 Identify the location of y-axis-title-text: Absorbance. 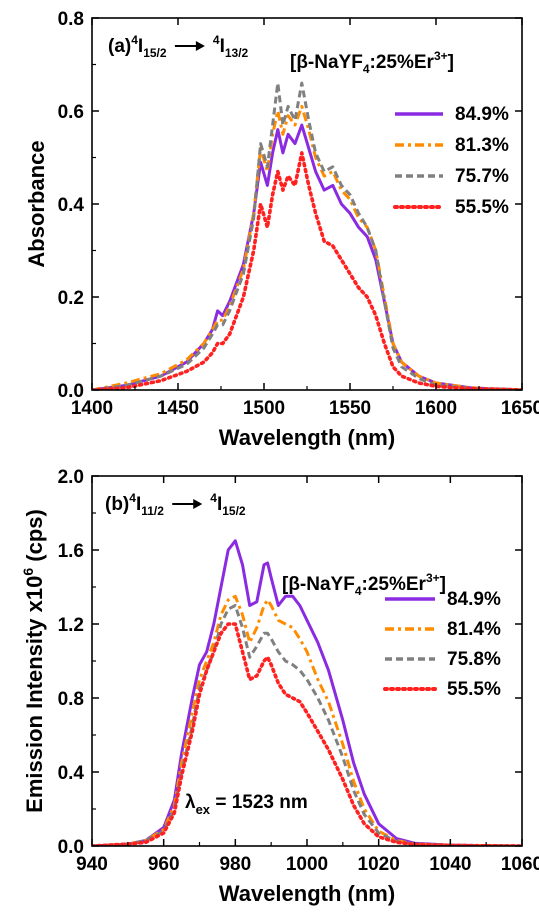
(36, 203).